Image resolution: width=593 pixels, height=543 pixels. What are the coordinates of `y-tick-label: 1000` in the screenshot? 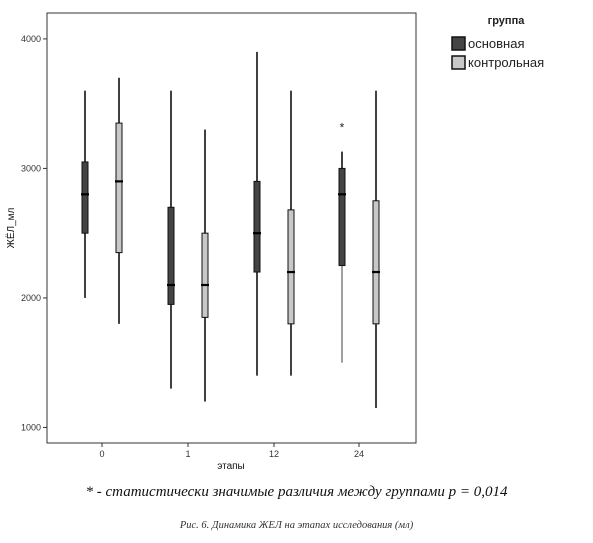 It's located at (31, 427).